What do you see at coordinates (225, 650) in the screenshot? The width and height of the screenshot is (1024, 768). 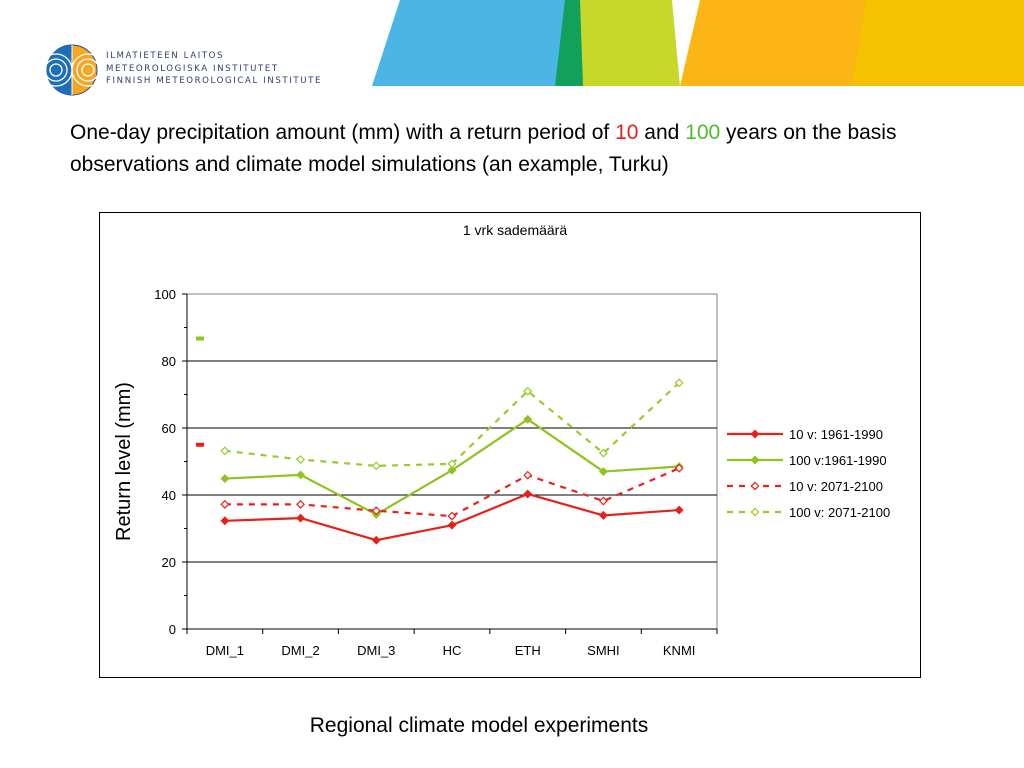 I see `x-tick-label: DMI_1` at bounding box center [225, 650].